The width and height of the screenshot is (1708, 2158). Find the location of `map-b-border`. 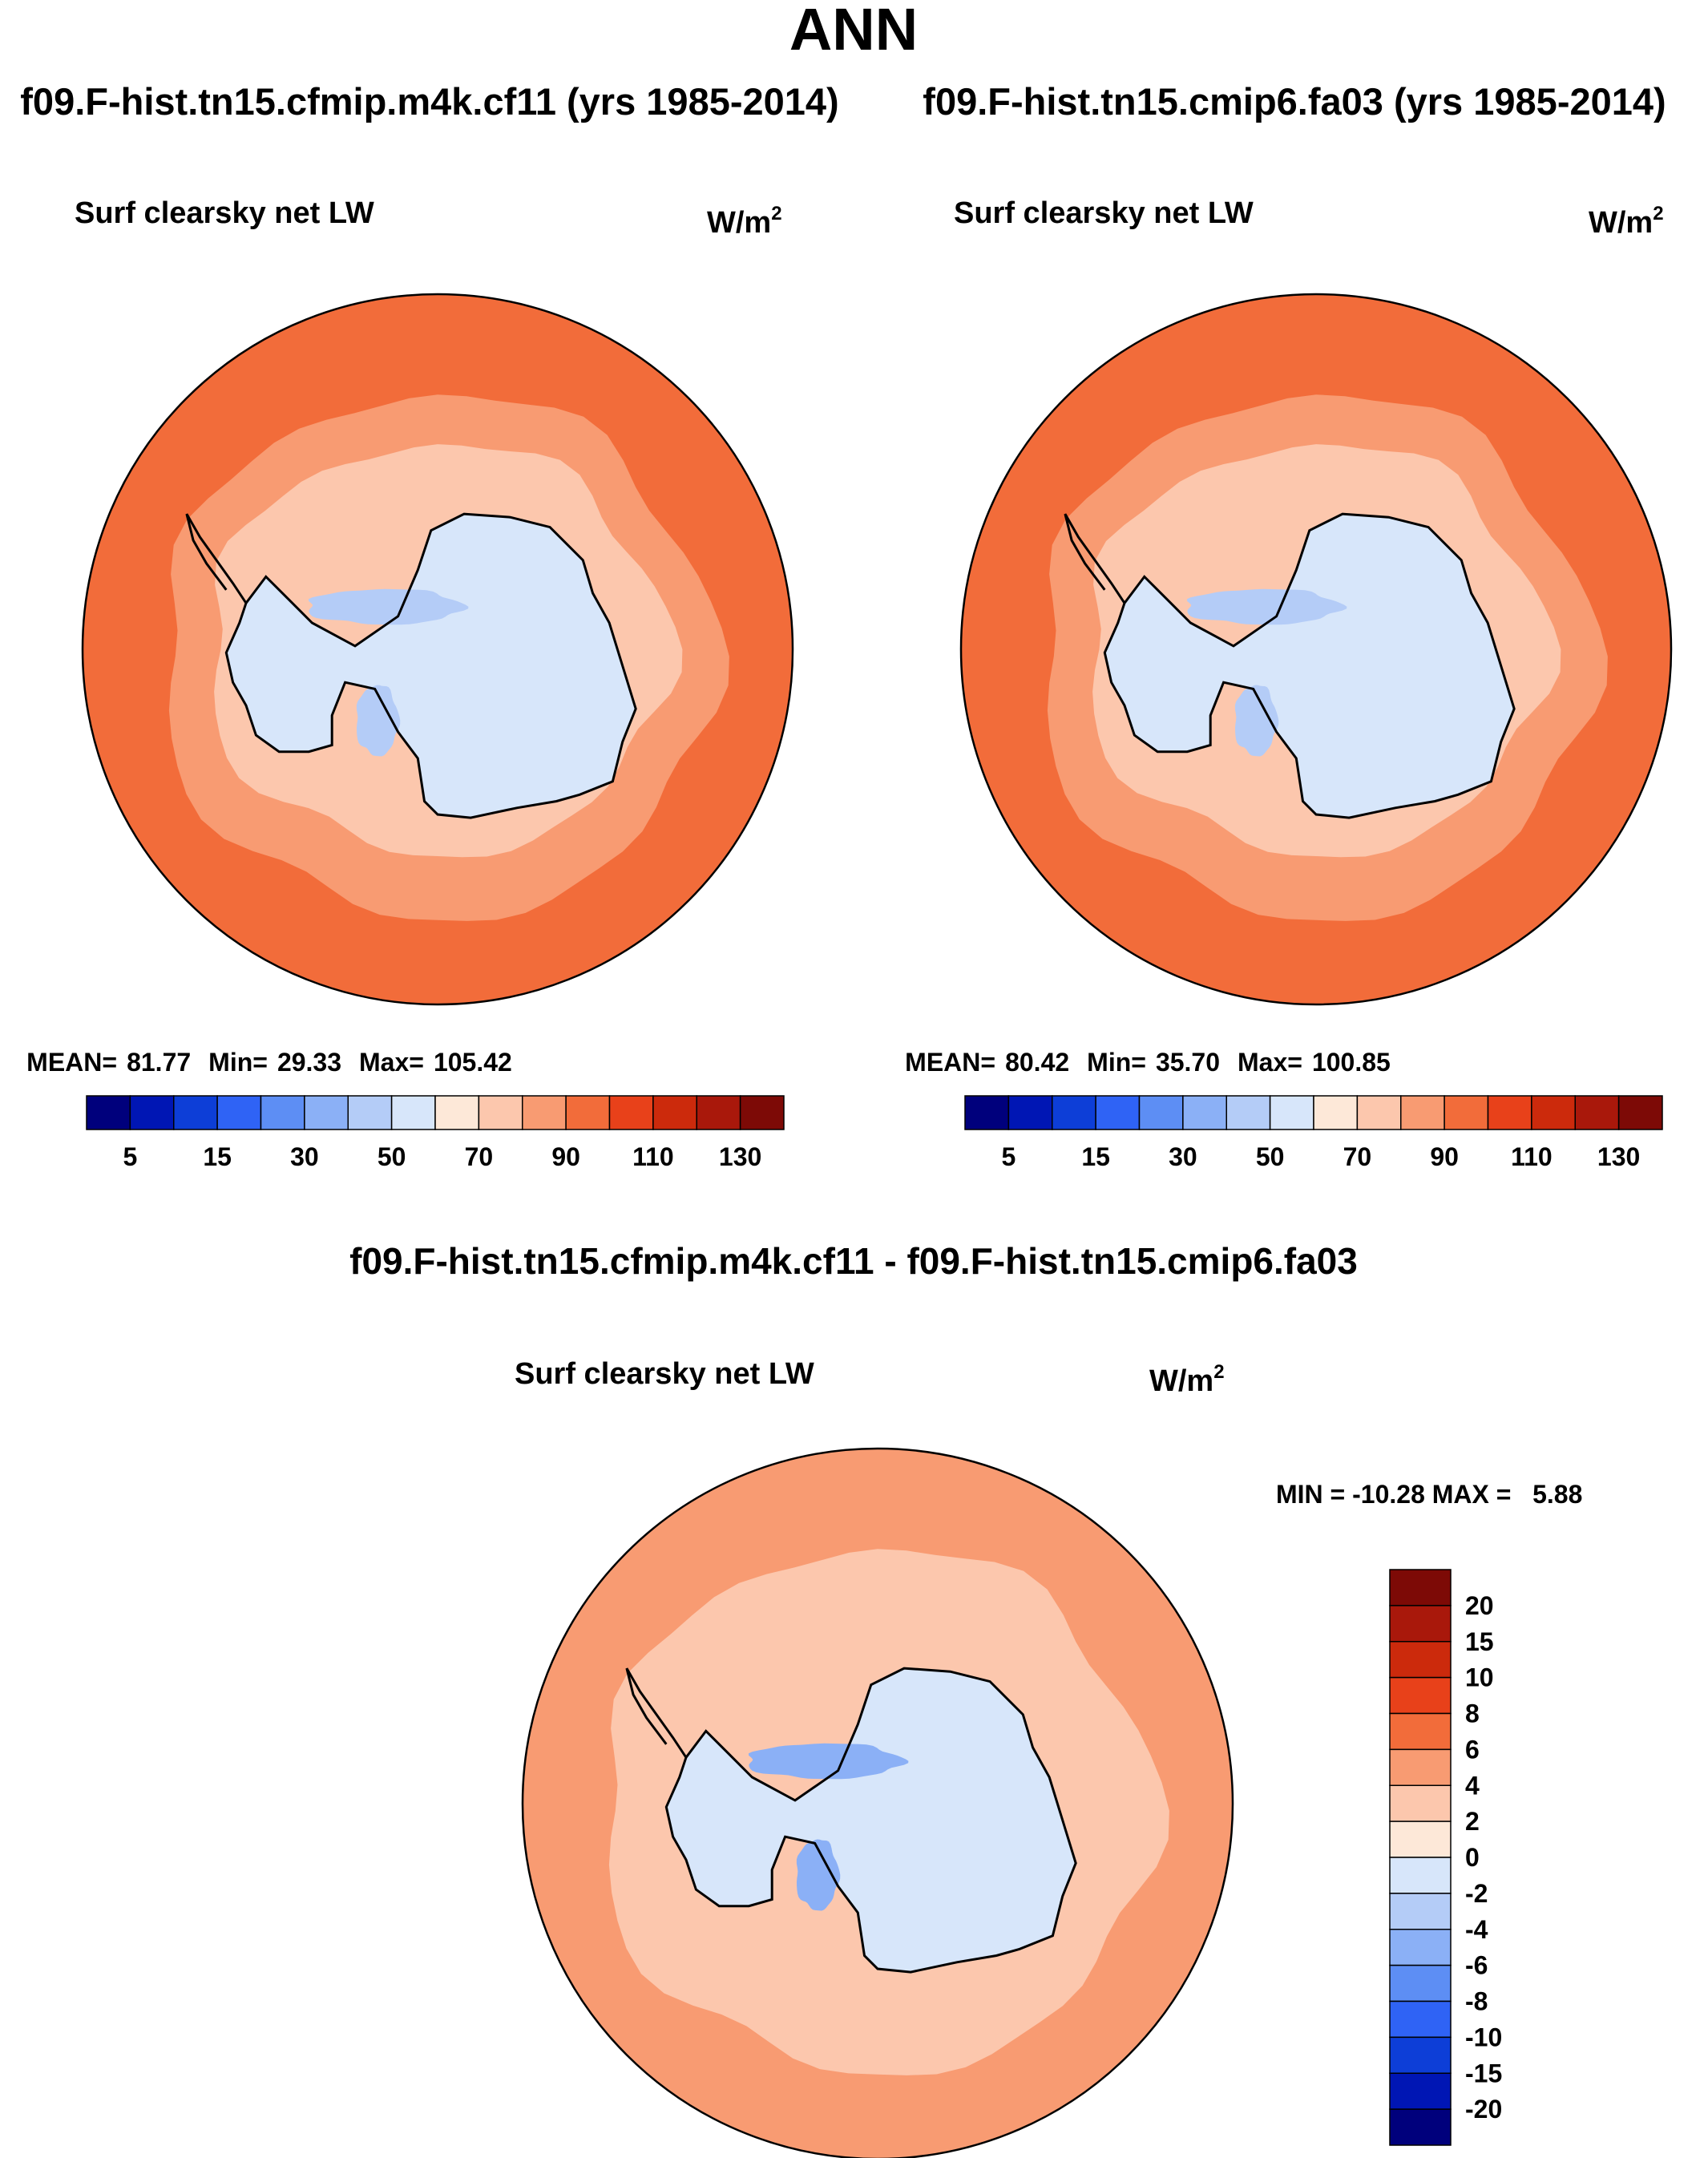

map-b-border is located at coordinates (1316, 649).